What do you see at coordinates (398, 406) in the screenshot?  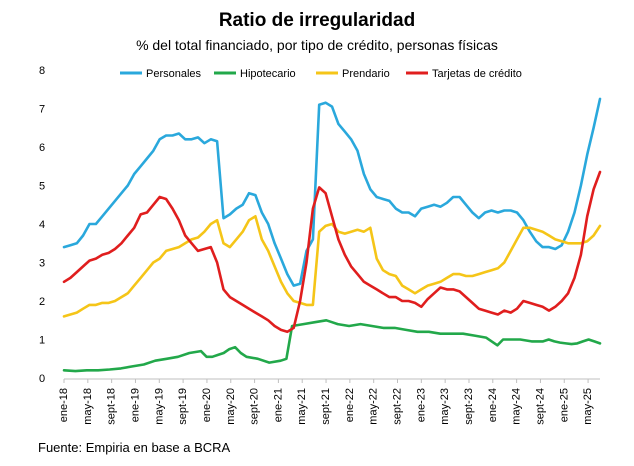 I see `x-tick-label: sept-22` at bounding box center [398, 406].